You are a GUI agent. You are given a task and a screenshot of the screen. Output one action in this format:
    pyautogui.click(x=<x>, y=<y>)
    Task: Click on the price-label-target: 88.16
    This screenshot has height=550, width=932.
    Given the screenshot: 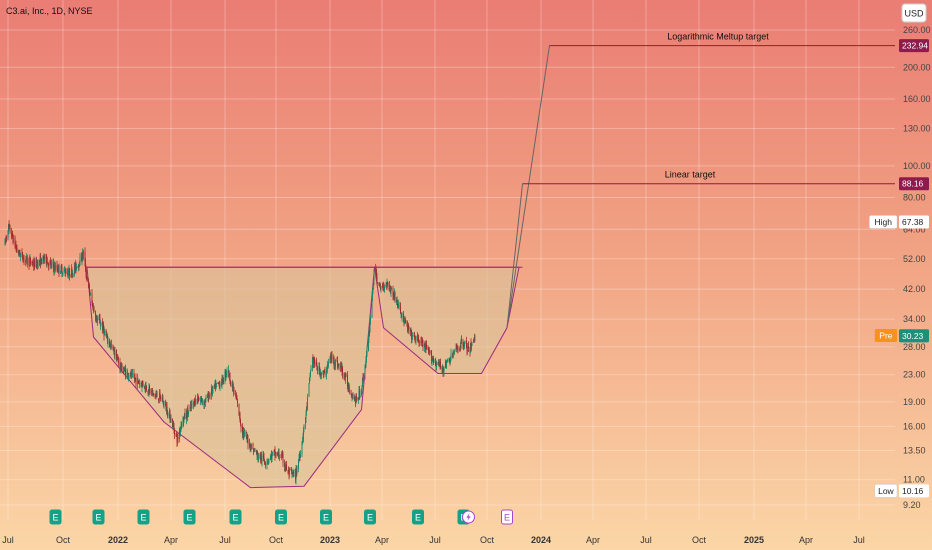 What is the action you would take?
    pyautogui.click(x=914, y=184)
    